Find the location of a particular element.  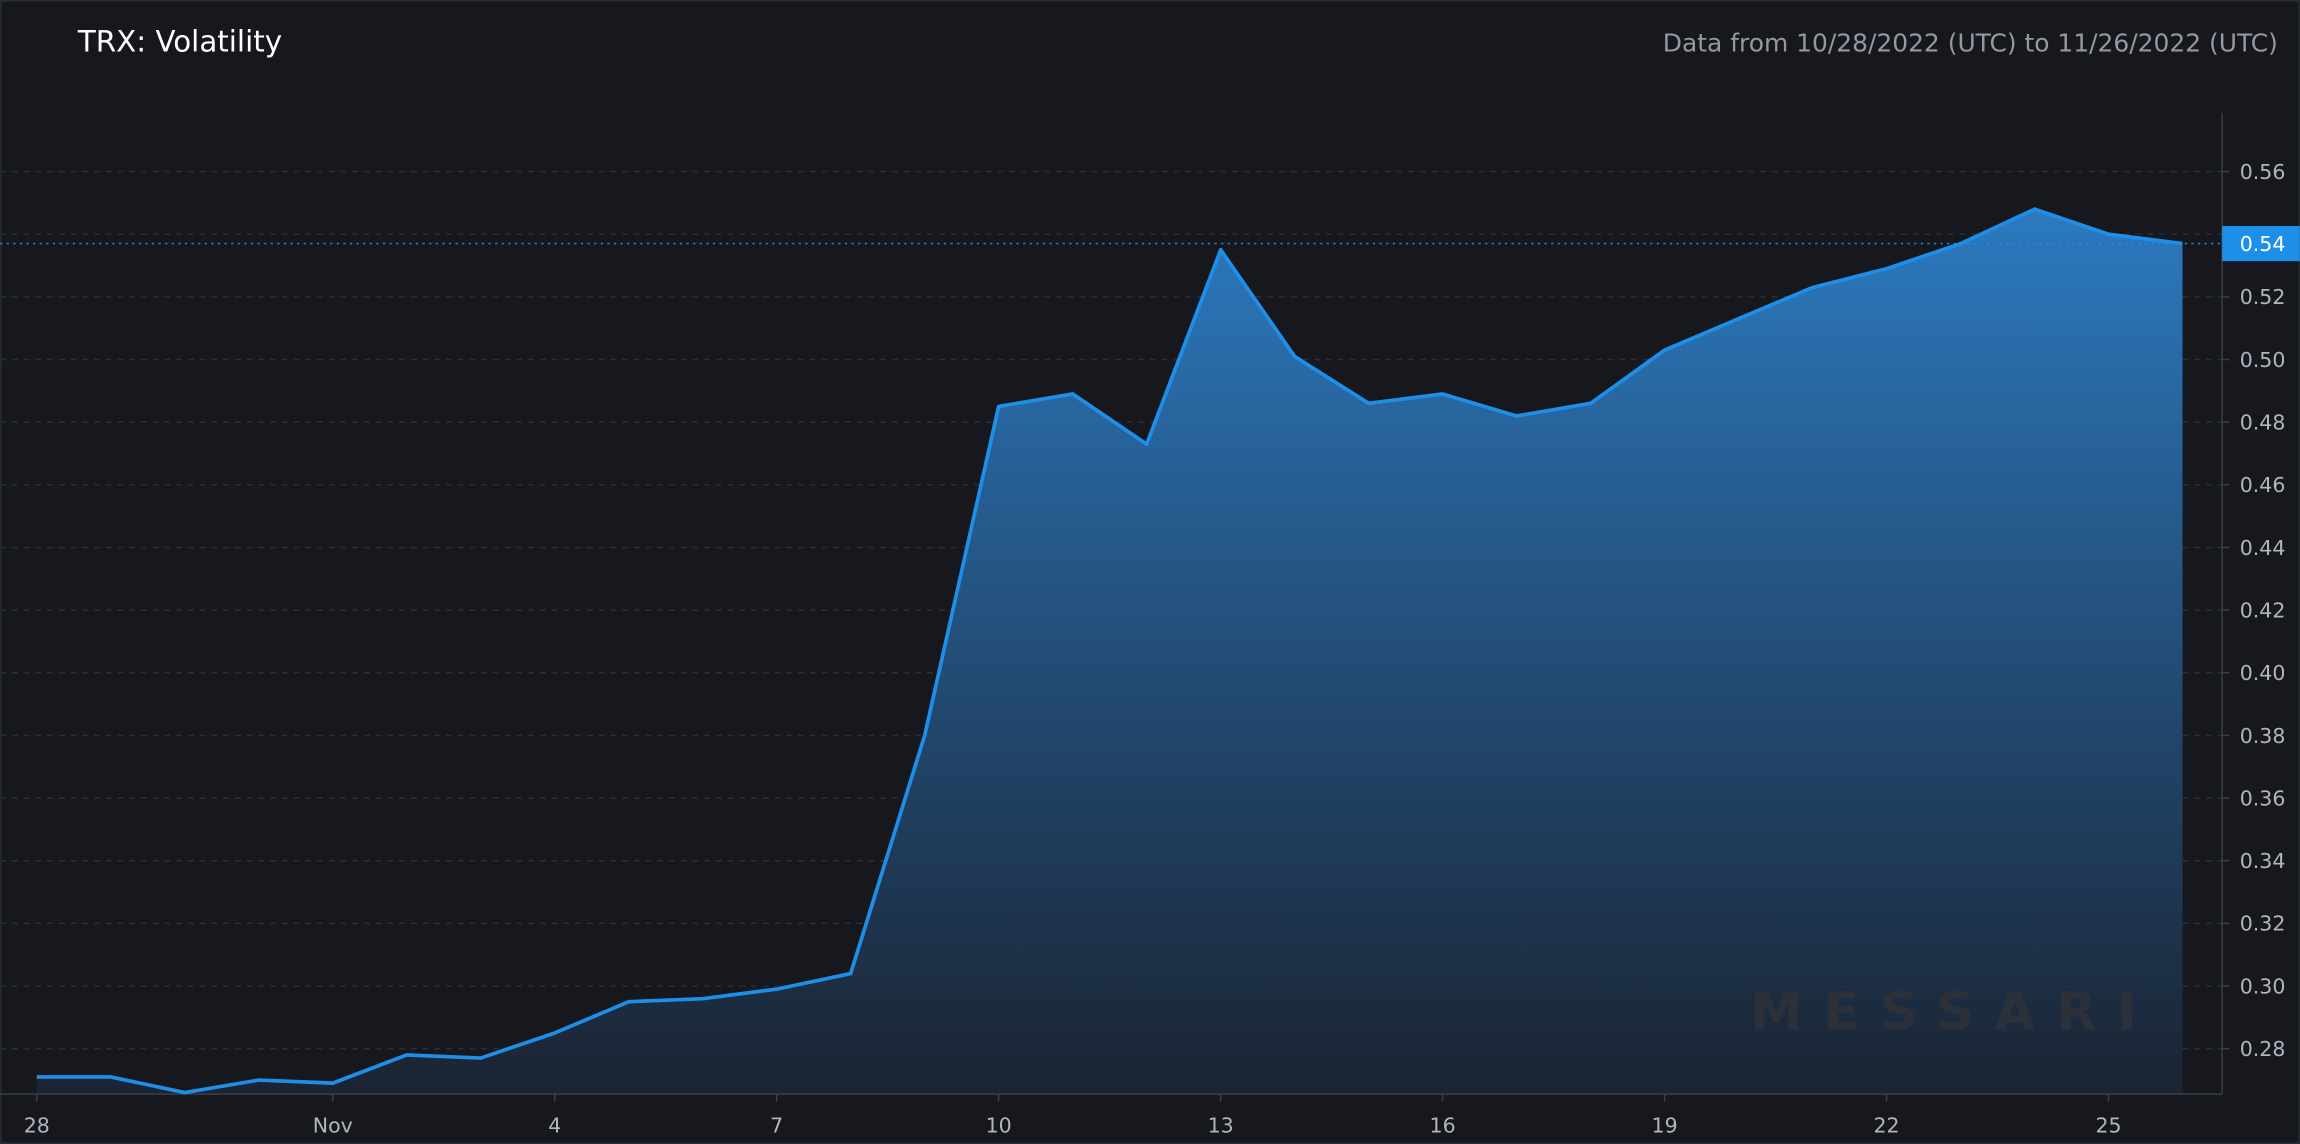

x-tick-label: Nov is located at coordinates (333, 1125).